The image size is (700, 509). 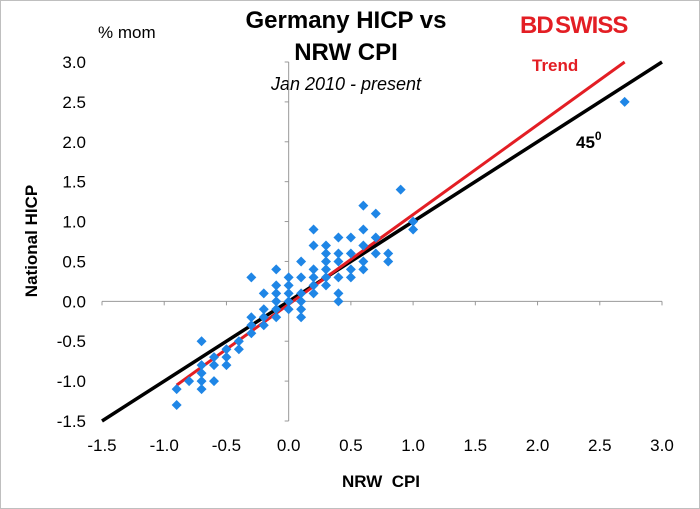 What do you see at coordinates (538, 445) in the screenshot?
I see `x-tick-label: 2.0` at bounding box center [538, 445].